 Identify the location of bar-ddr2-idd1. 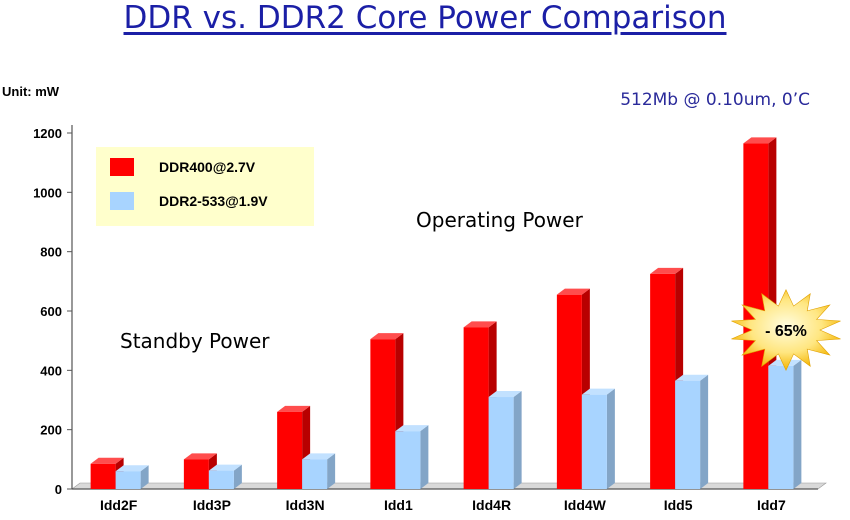
(412, 457).